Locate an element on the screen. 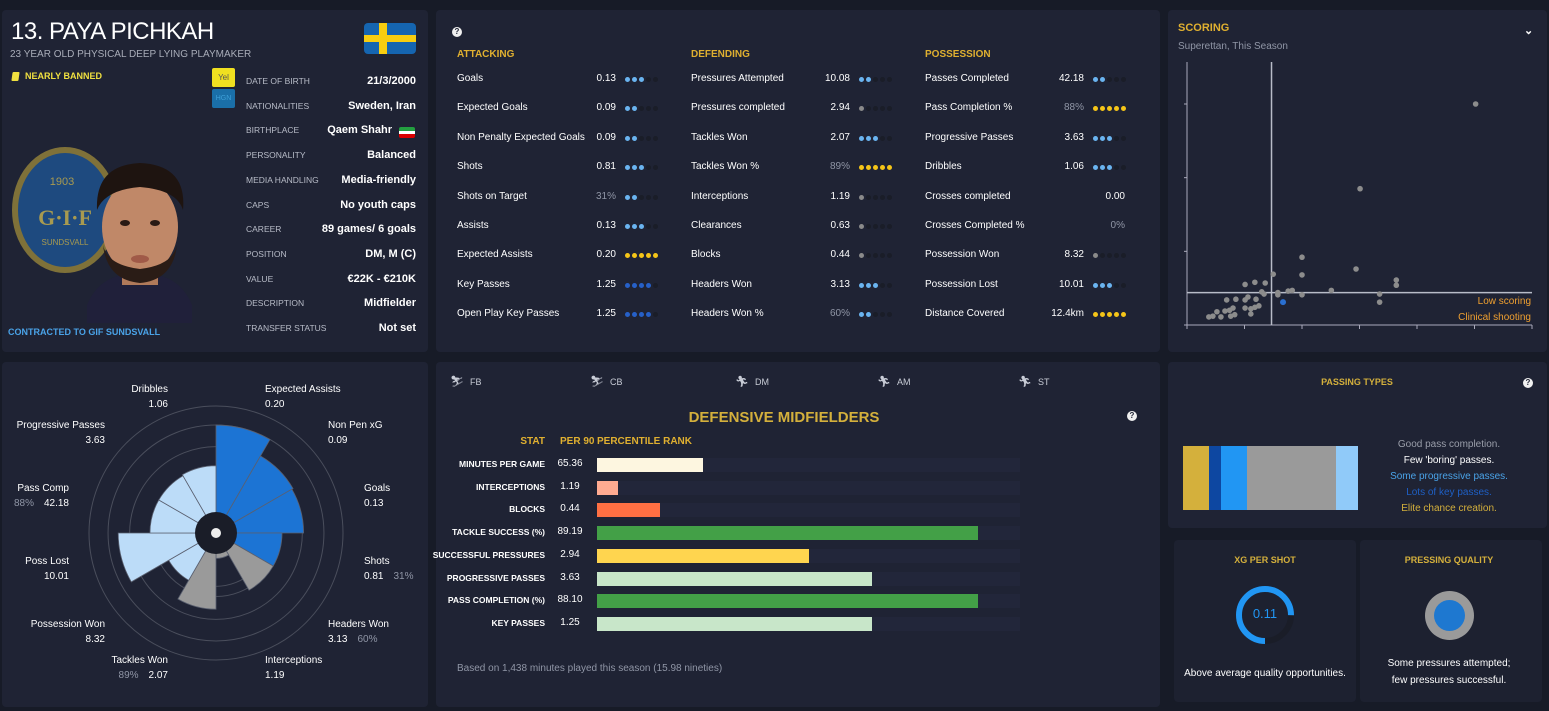 The width and height of the screenshot is (1549, 711). running-player-icon: 🏃︎ is located at coordinates (884, 382).